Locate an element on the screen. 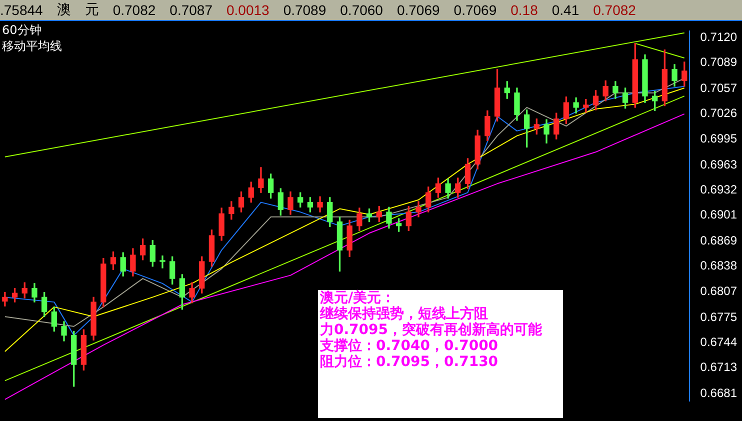 The width and height of the screenshot is (742, 421). text: 0.41 is located at coordinates (566, 10).